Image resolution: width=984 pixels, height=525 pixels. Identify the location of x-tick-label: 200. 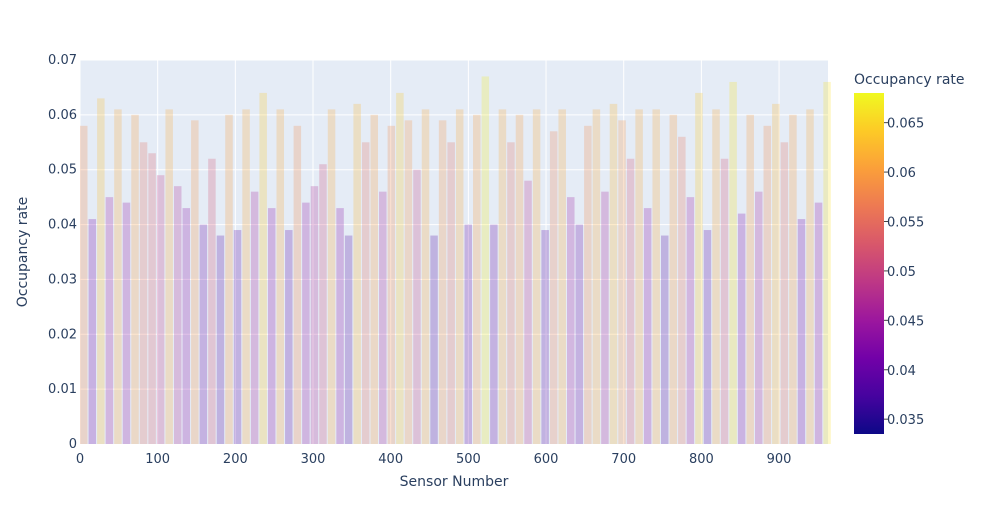
(235, 459).